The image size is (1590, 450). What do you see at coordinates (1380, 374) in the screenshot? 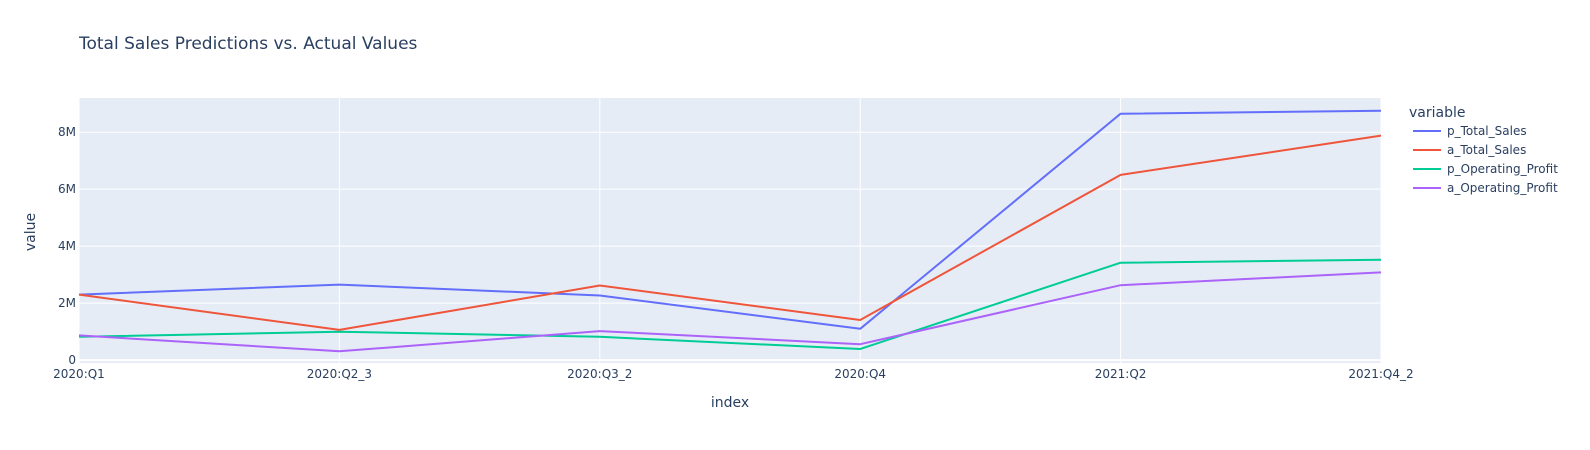
I see `x-tick-label: 2021:Q4_2` at bounding box center [1380, 374].